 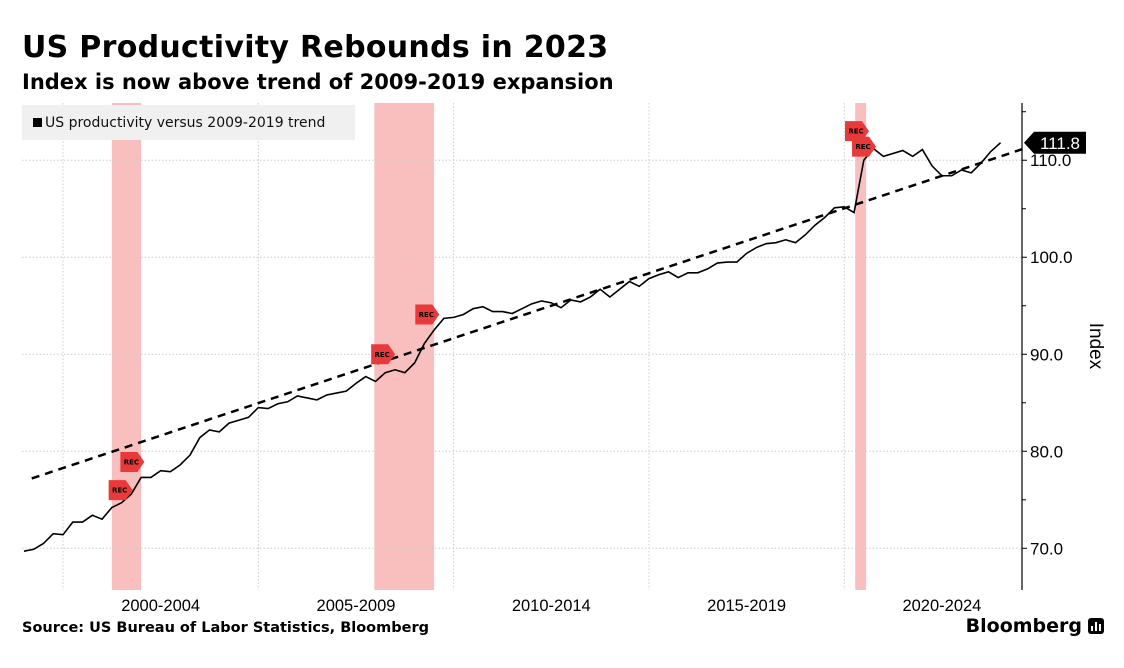 What do you see at coordinates (1095, 346) in the screenshot?
I see `y-axis-label: Index` at bounding box center [1095, 346].